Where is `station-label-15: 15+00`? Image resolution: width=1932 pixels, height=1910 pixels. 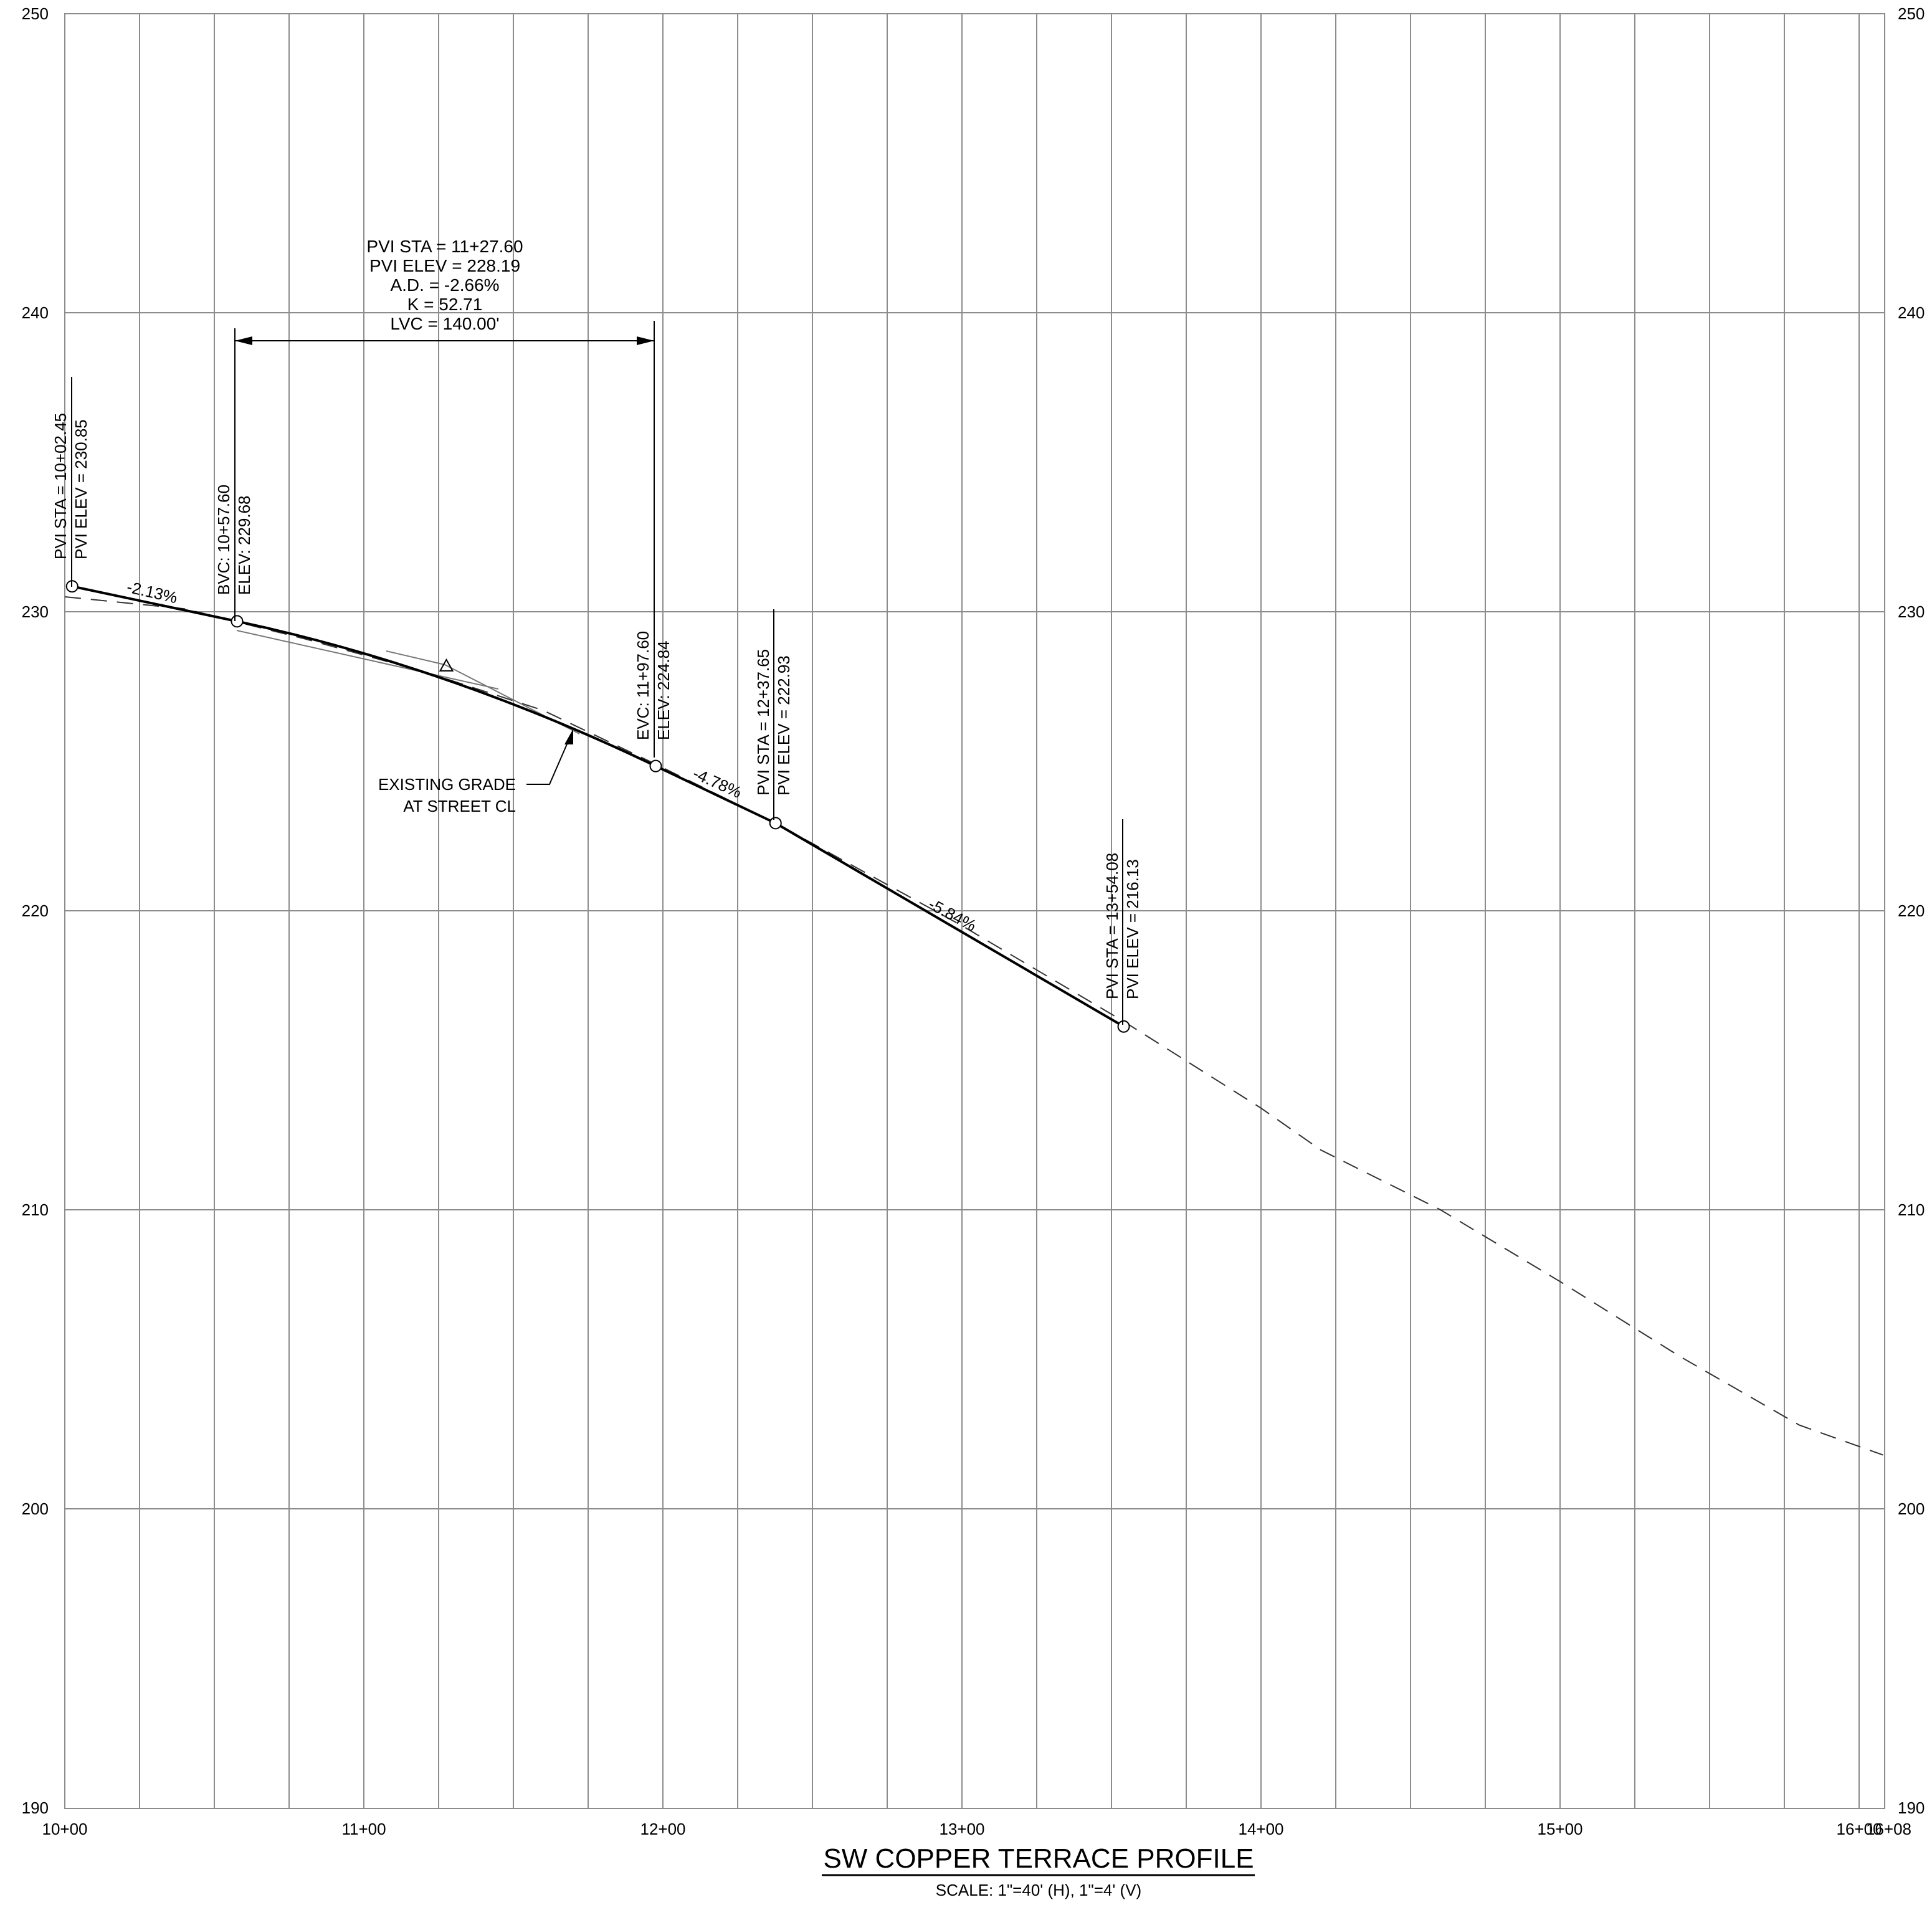 station-label-15: 15+00 is located at coordinates (1559, 1829).